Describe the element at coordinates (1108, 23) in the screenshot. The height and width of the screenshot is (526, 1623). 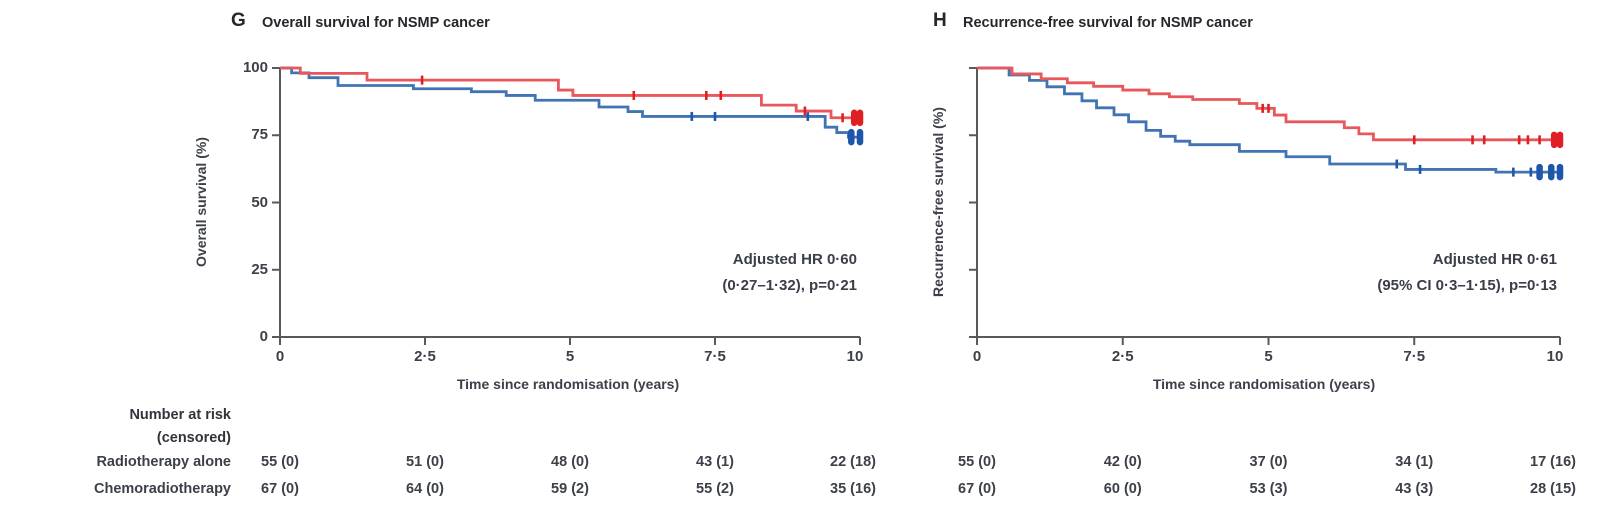
I see `panel-h-title: Recurrence-free survival for NSMP cancer` at that location.